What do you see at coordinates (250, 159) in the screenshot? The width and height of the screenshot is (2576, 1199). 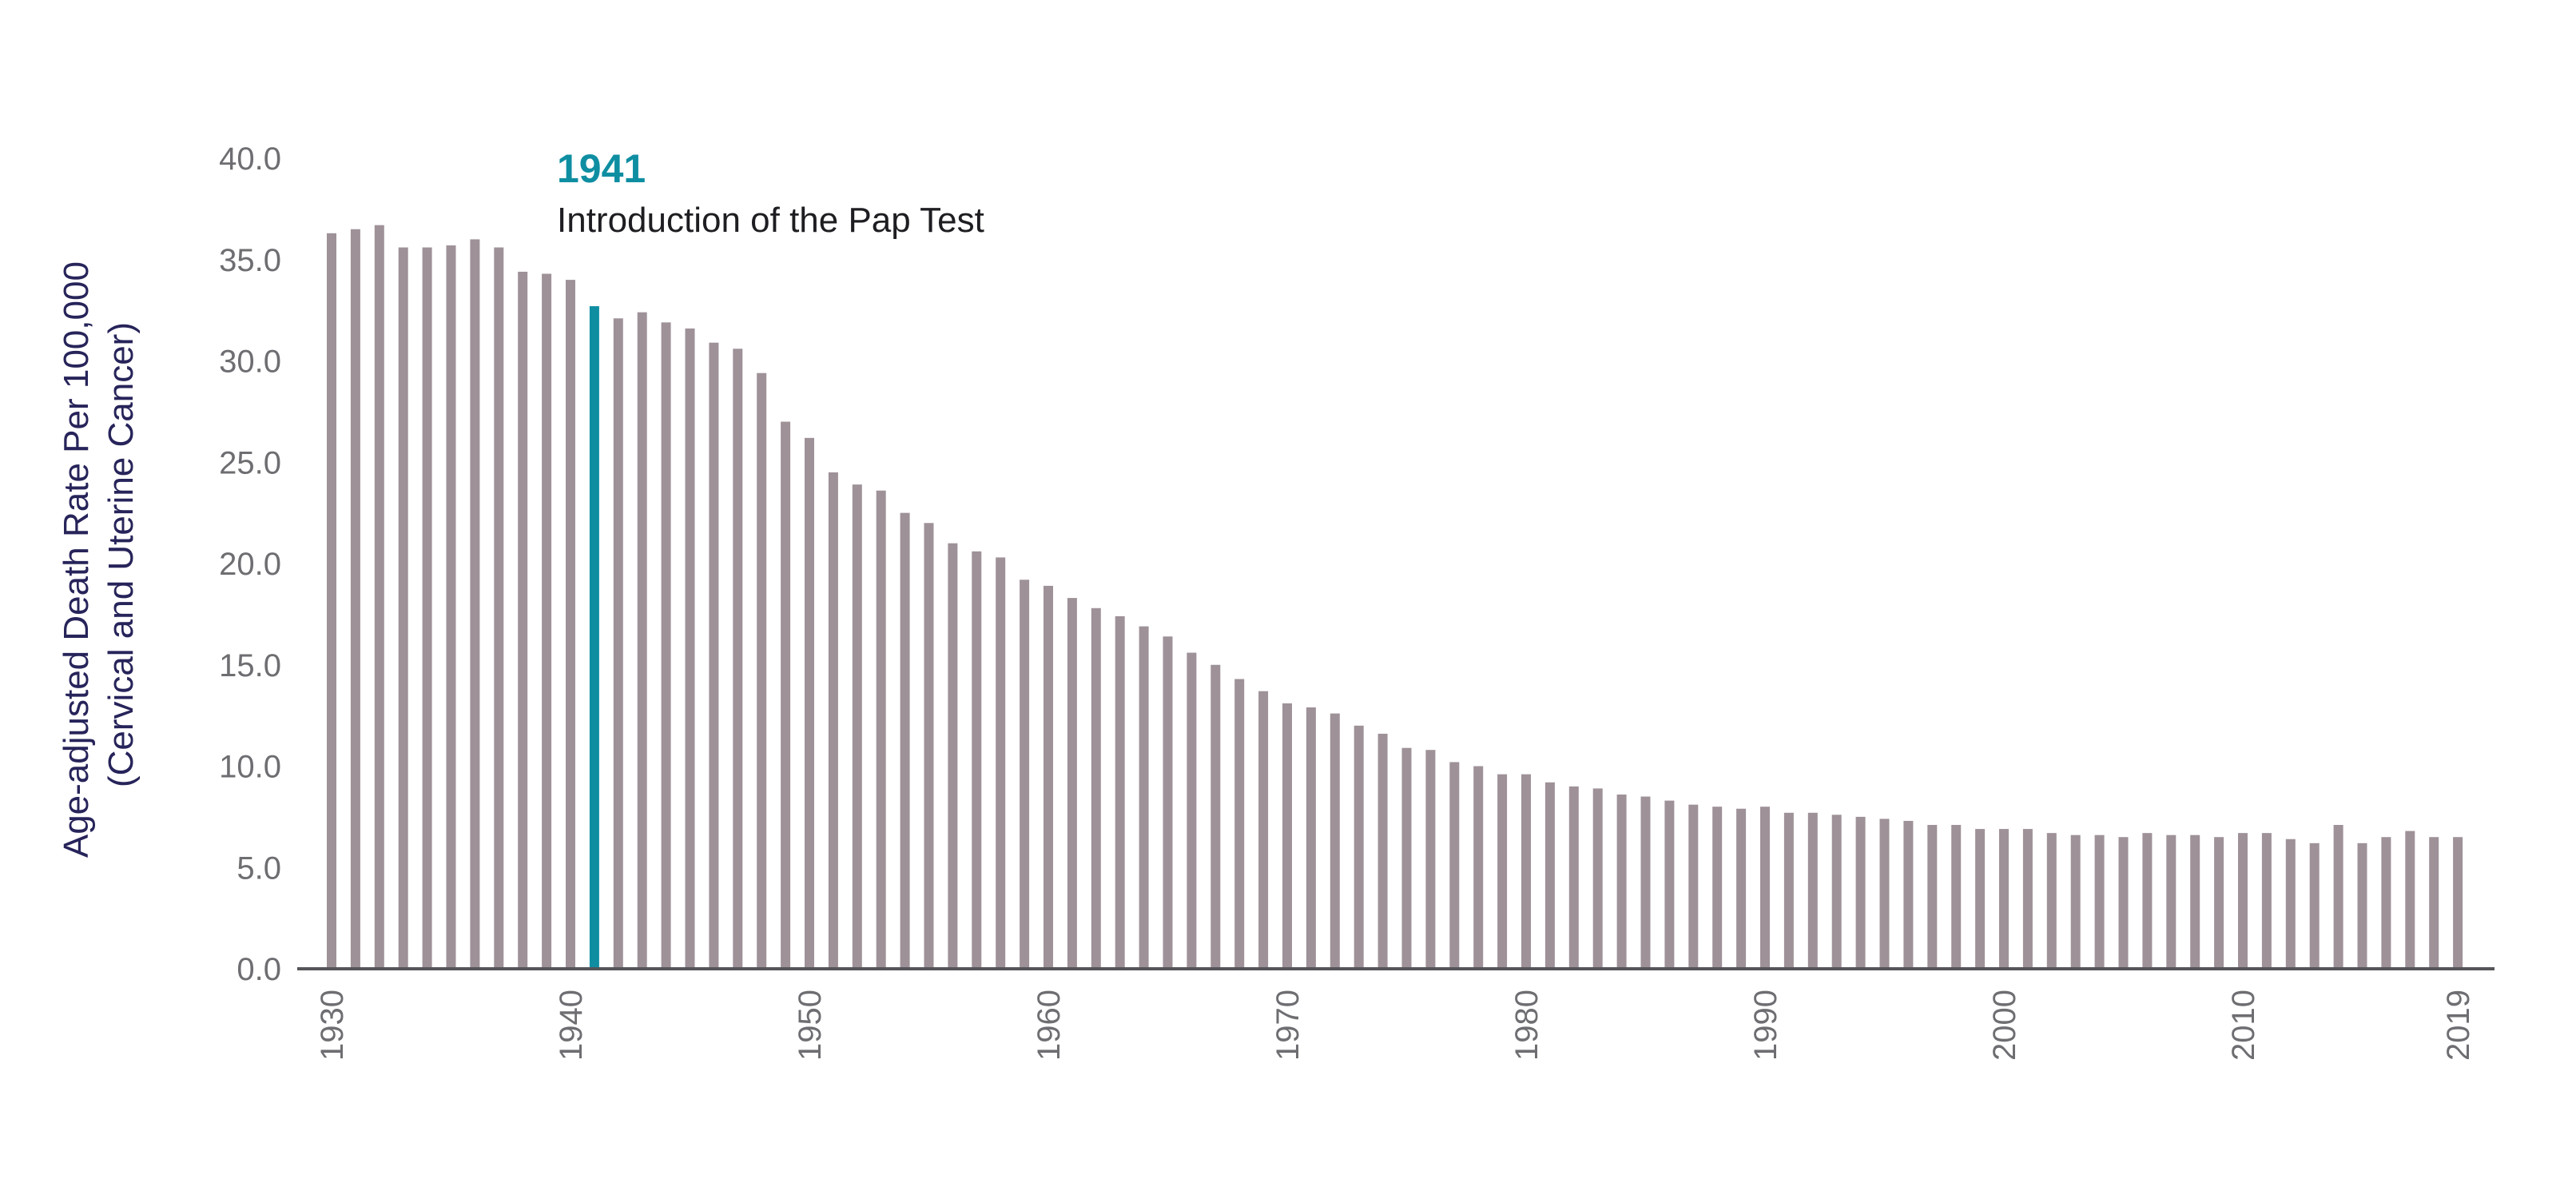 I see `y-tick-label: 40.0` at bounding box center [250, 159].